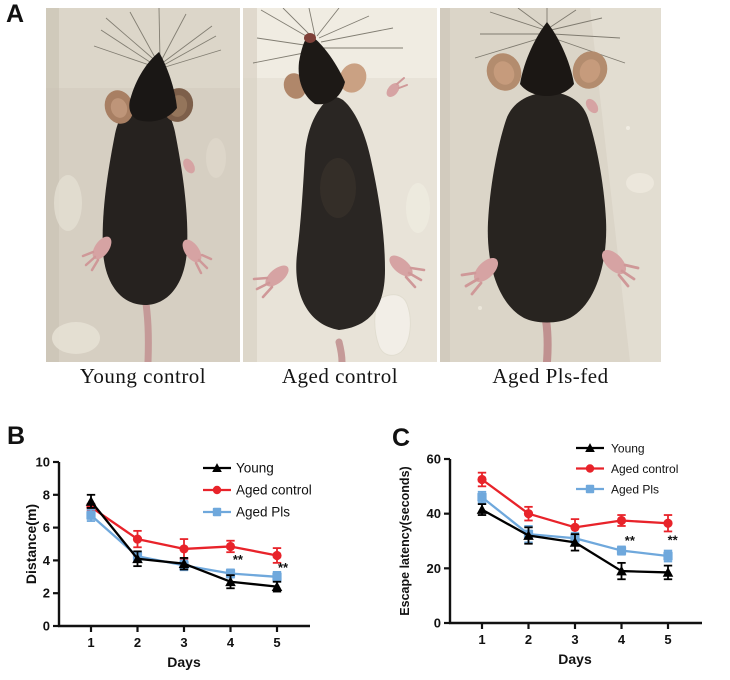  I want to click on photo-aged-control, so click(340, 185).